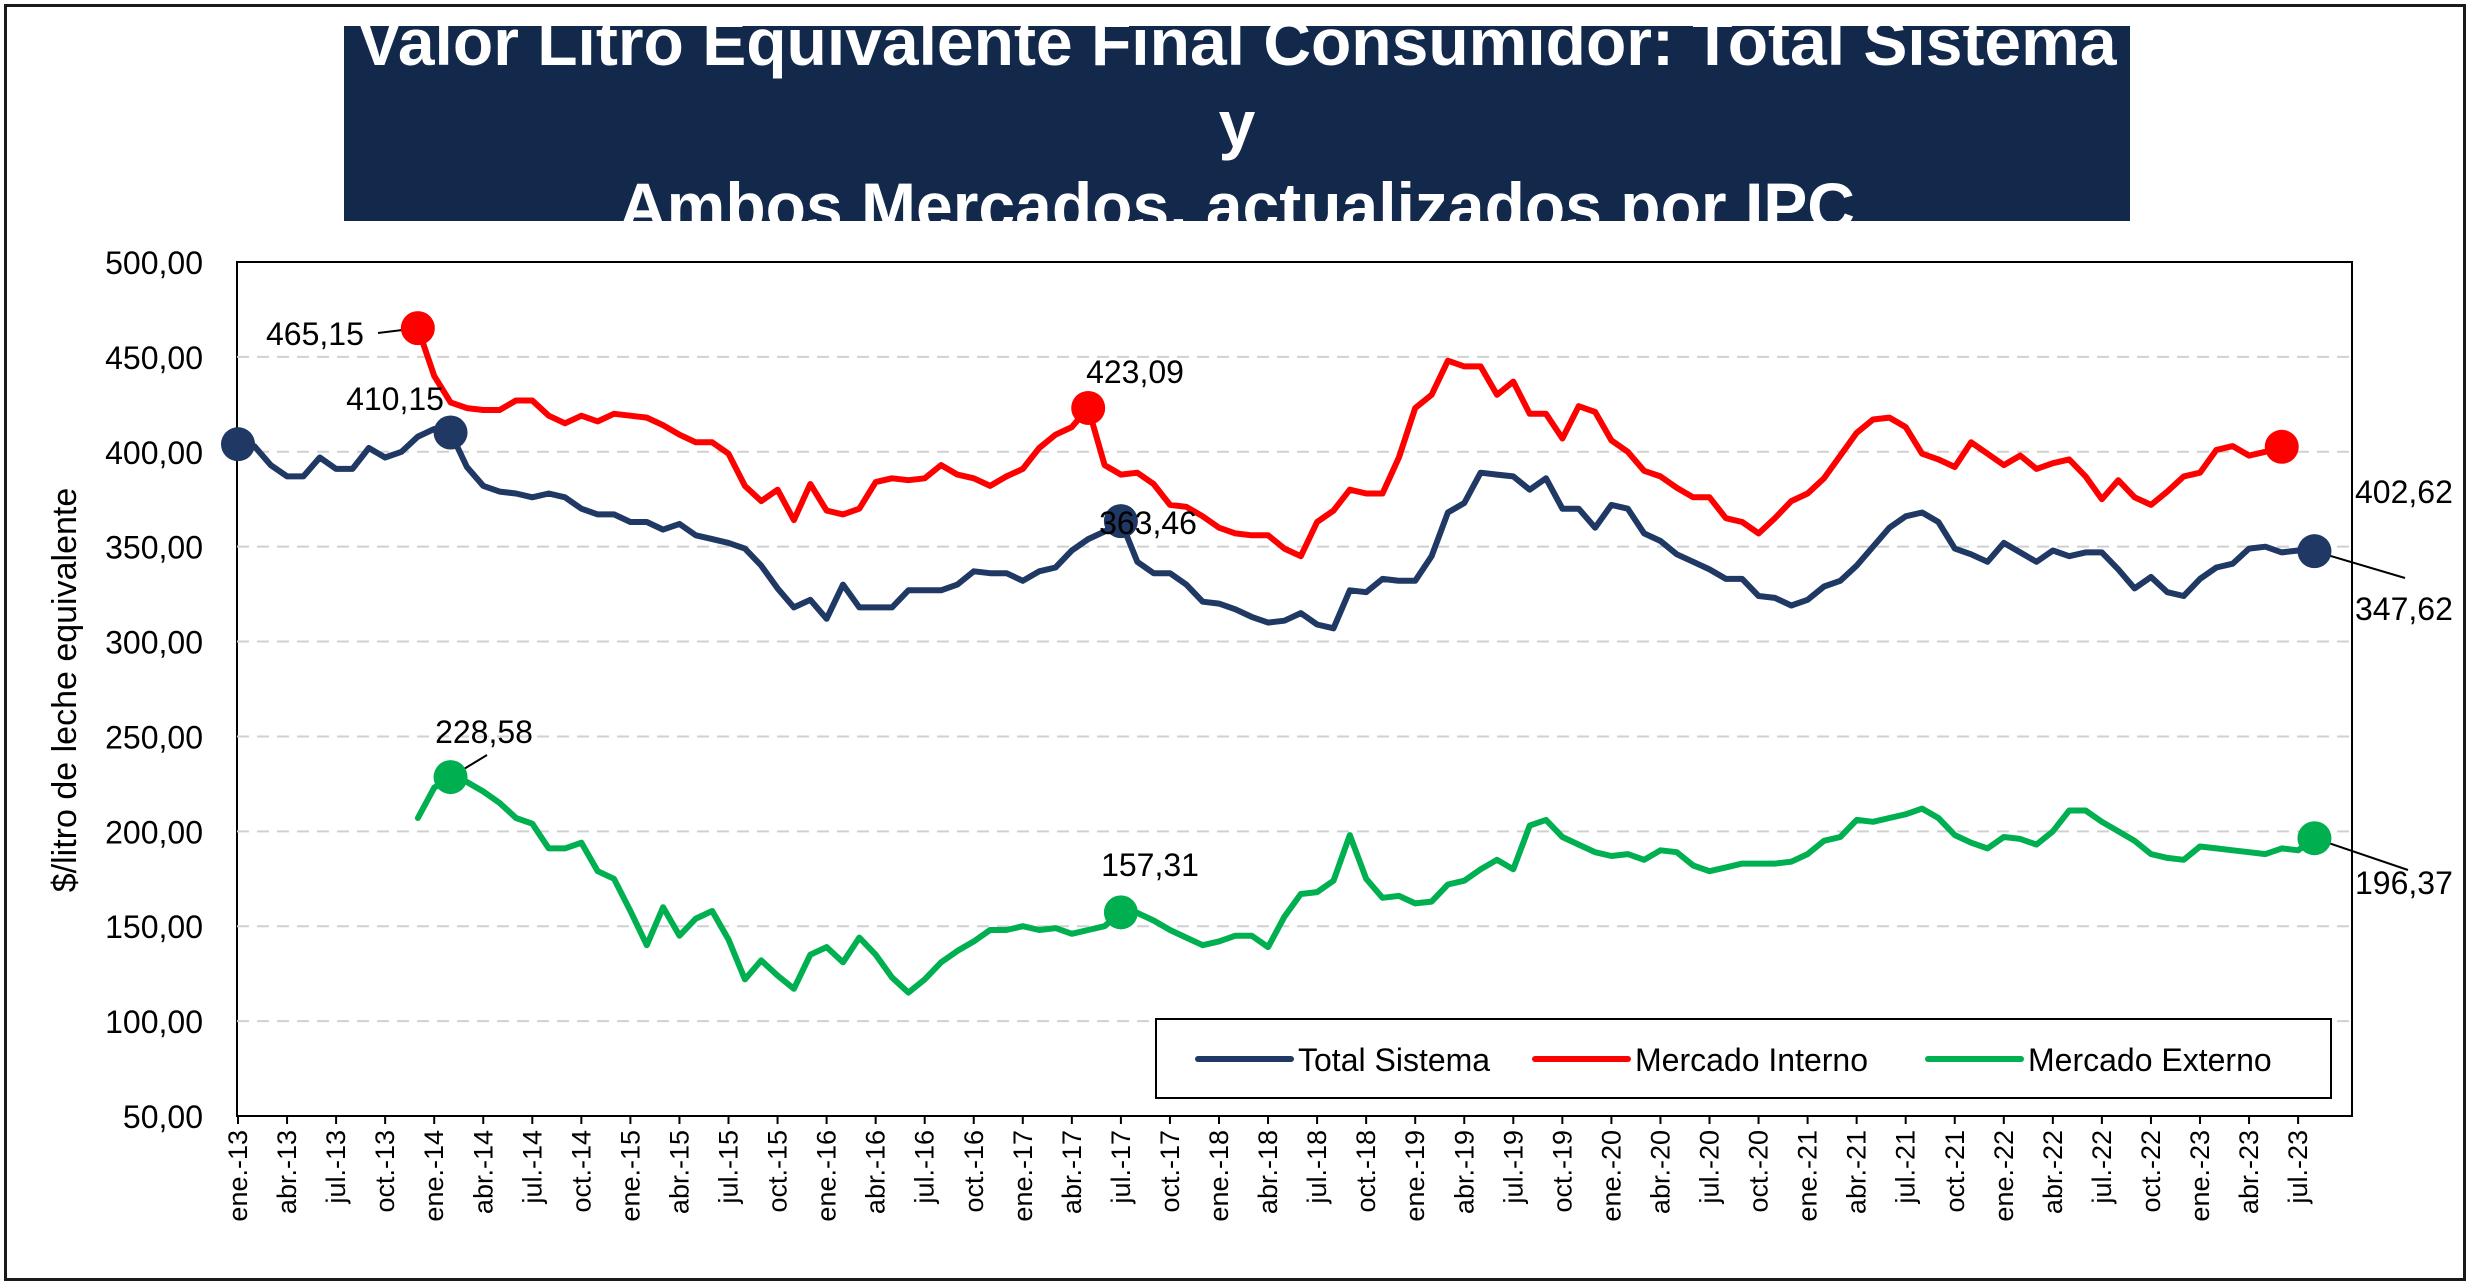 This screenshot has height=1287, width=2474. Describe the element at coordinates (1808, 1176) in the screenshot. I see `x-tick-label: ene.-21` at that location.